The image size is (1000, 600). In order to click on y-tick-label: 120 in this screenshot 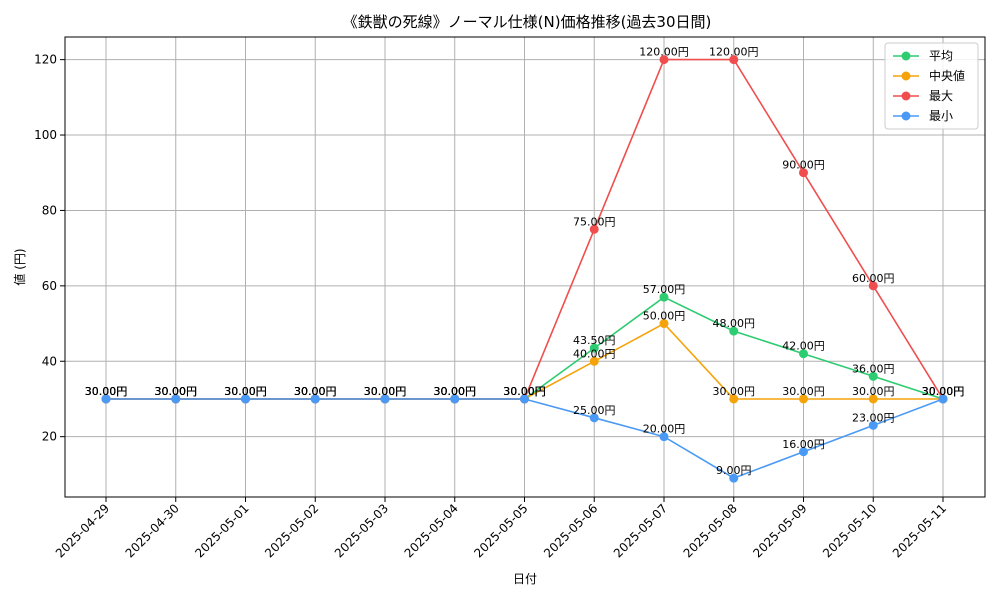, I will do `click(45, 60)`.